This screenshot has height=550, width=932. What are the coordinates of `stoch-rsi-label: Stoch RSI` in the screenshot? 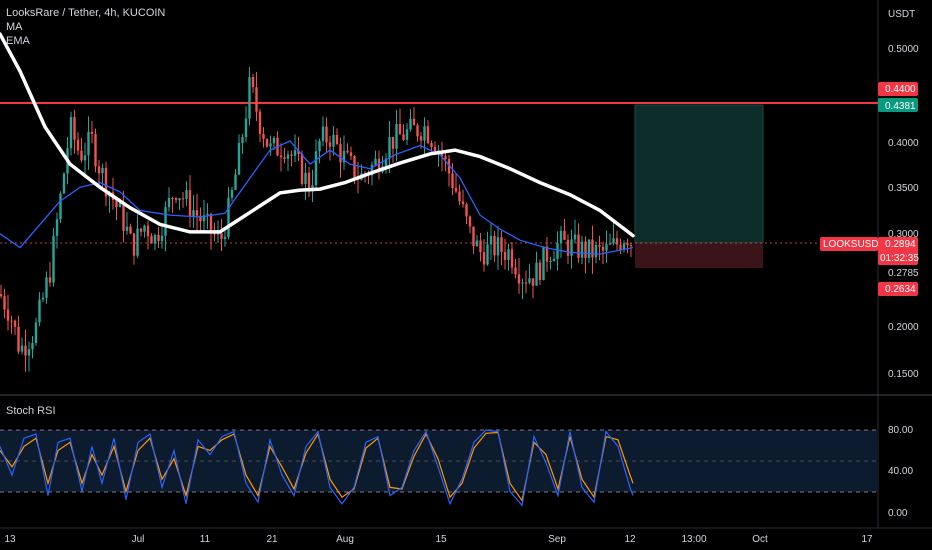 It's located at (31, 411).